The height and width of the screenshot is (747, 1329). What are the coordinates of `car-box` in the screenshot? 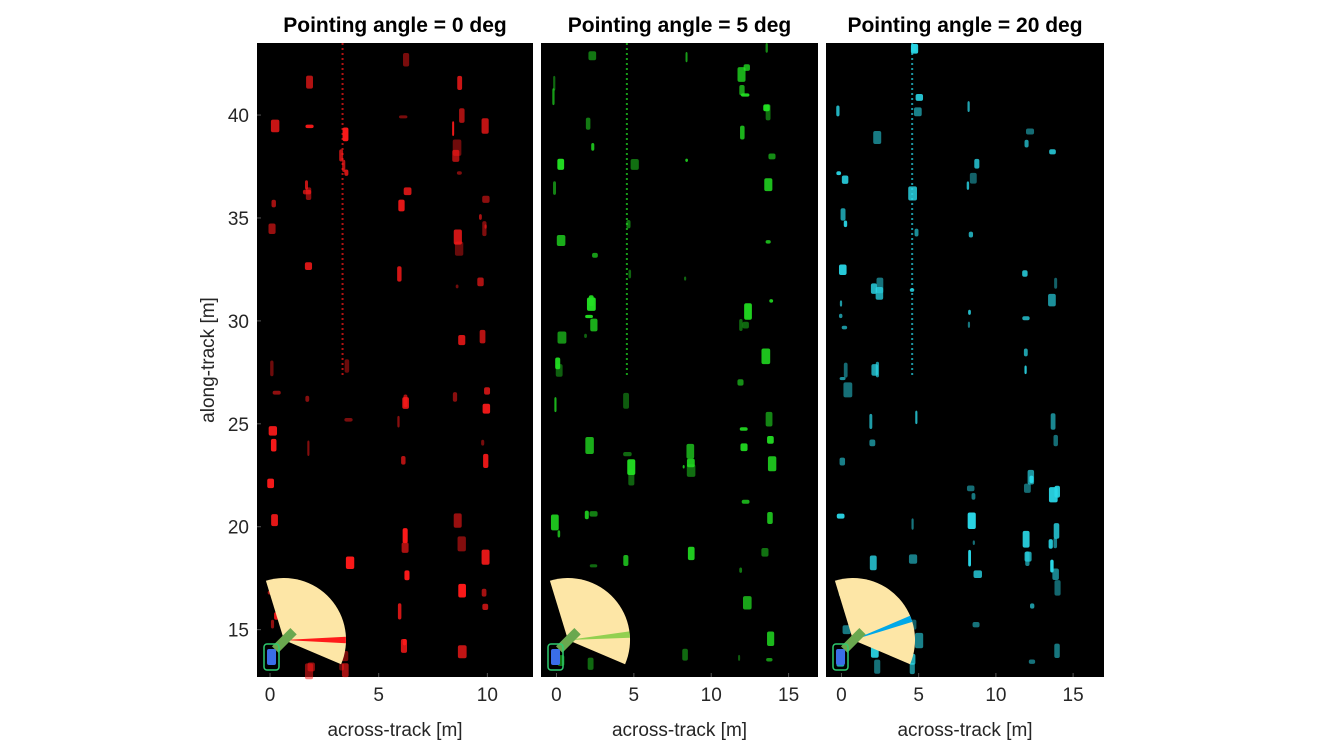 It's located at (271, 657).